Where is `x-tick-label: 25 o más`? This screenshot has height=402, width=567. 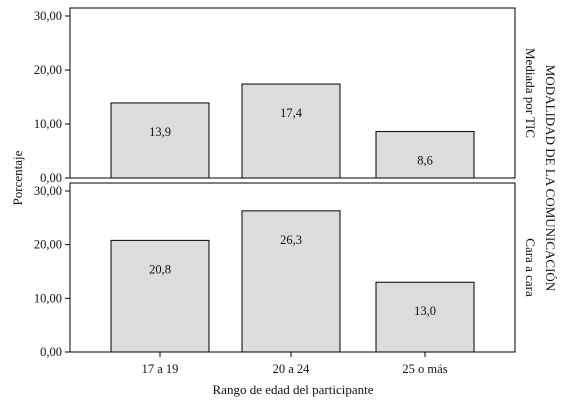 x-tick-label: 25 o más is located at coordinates (424, 369).